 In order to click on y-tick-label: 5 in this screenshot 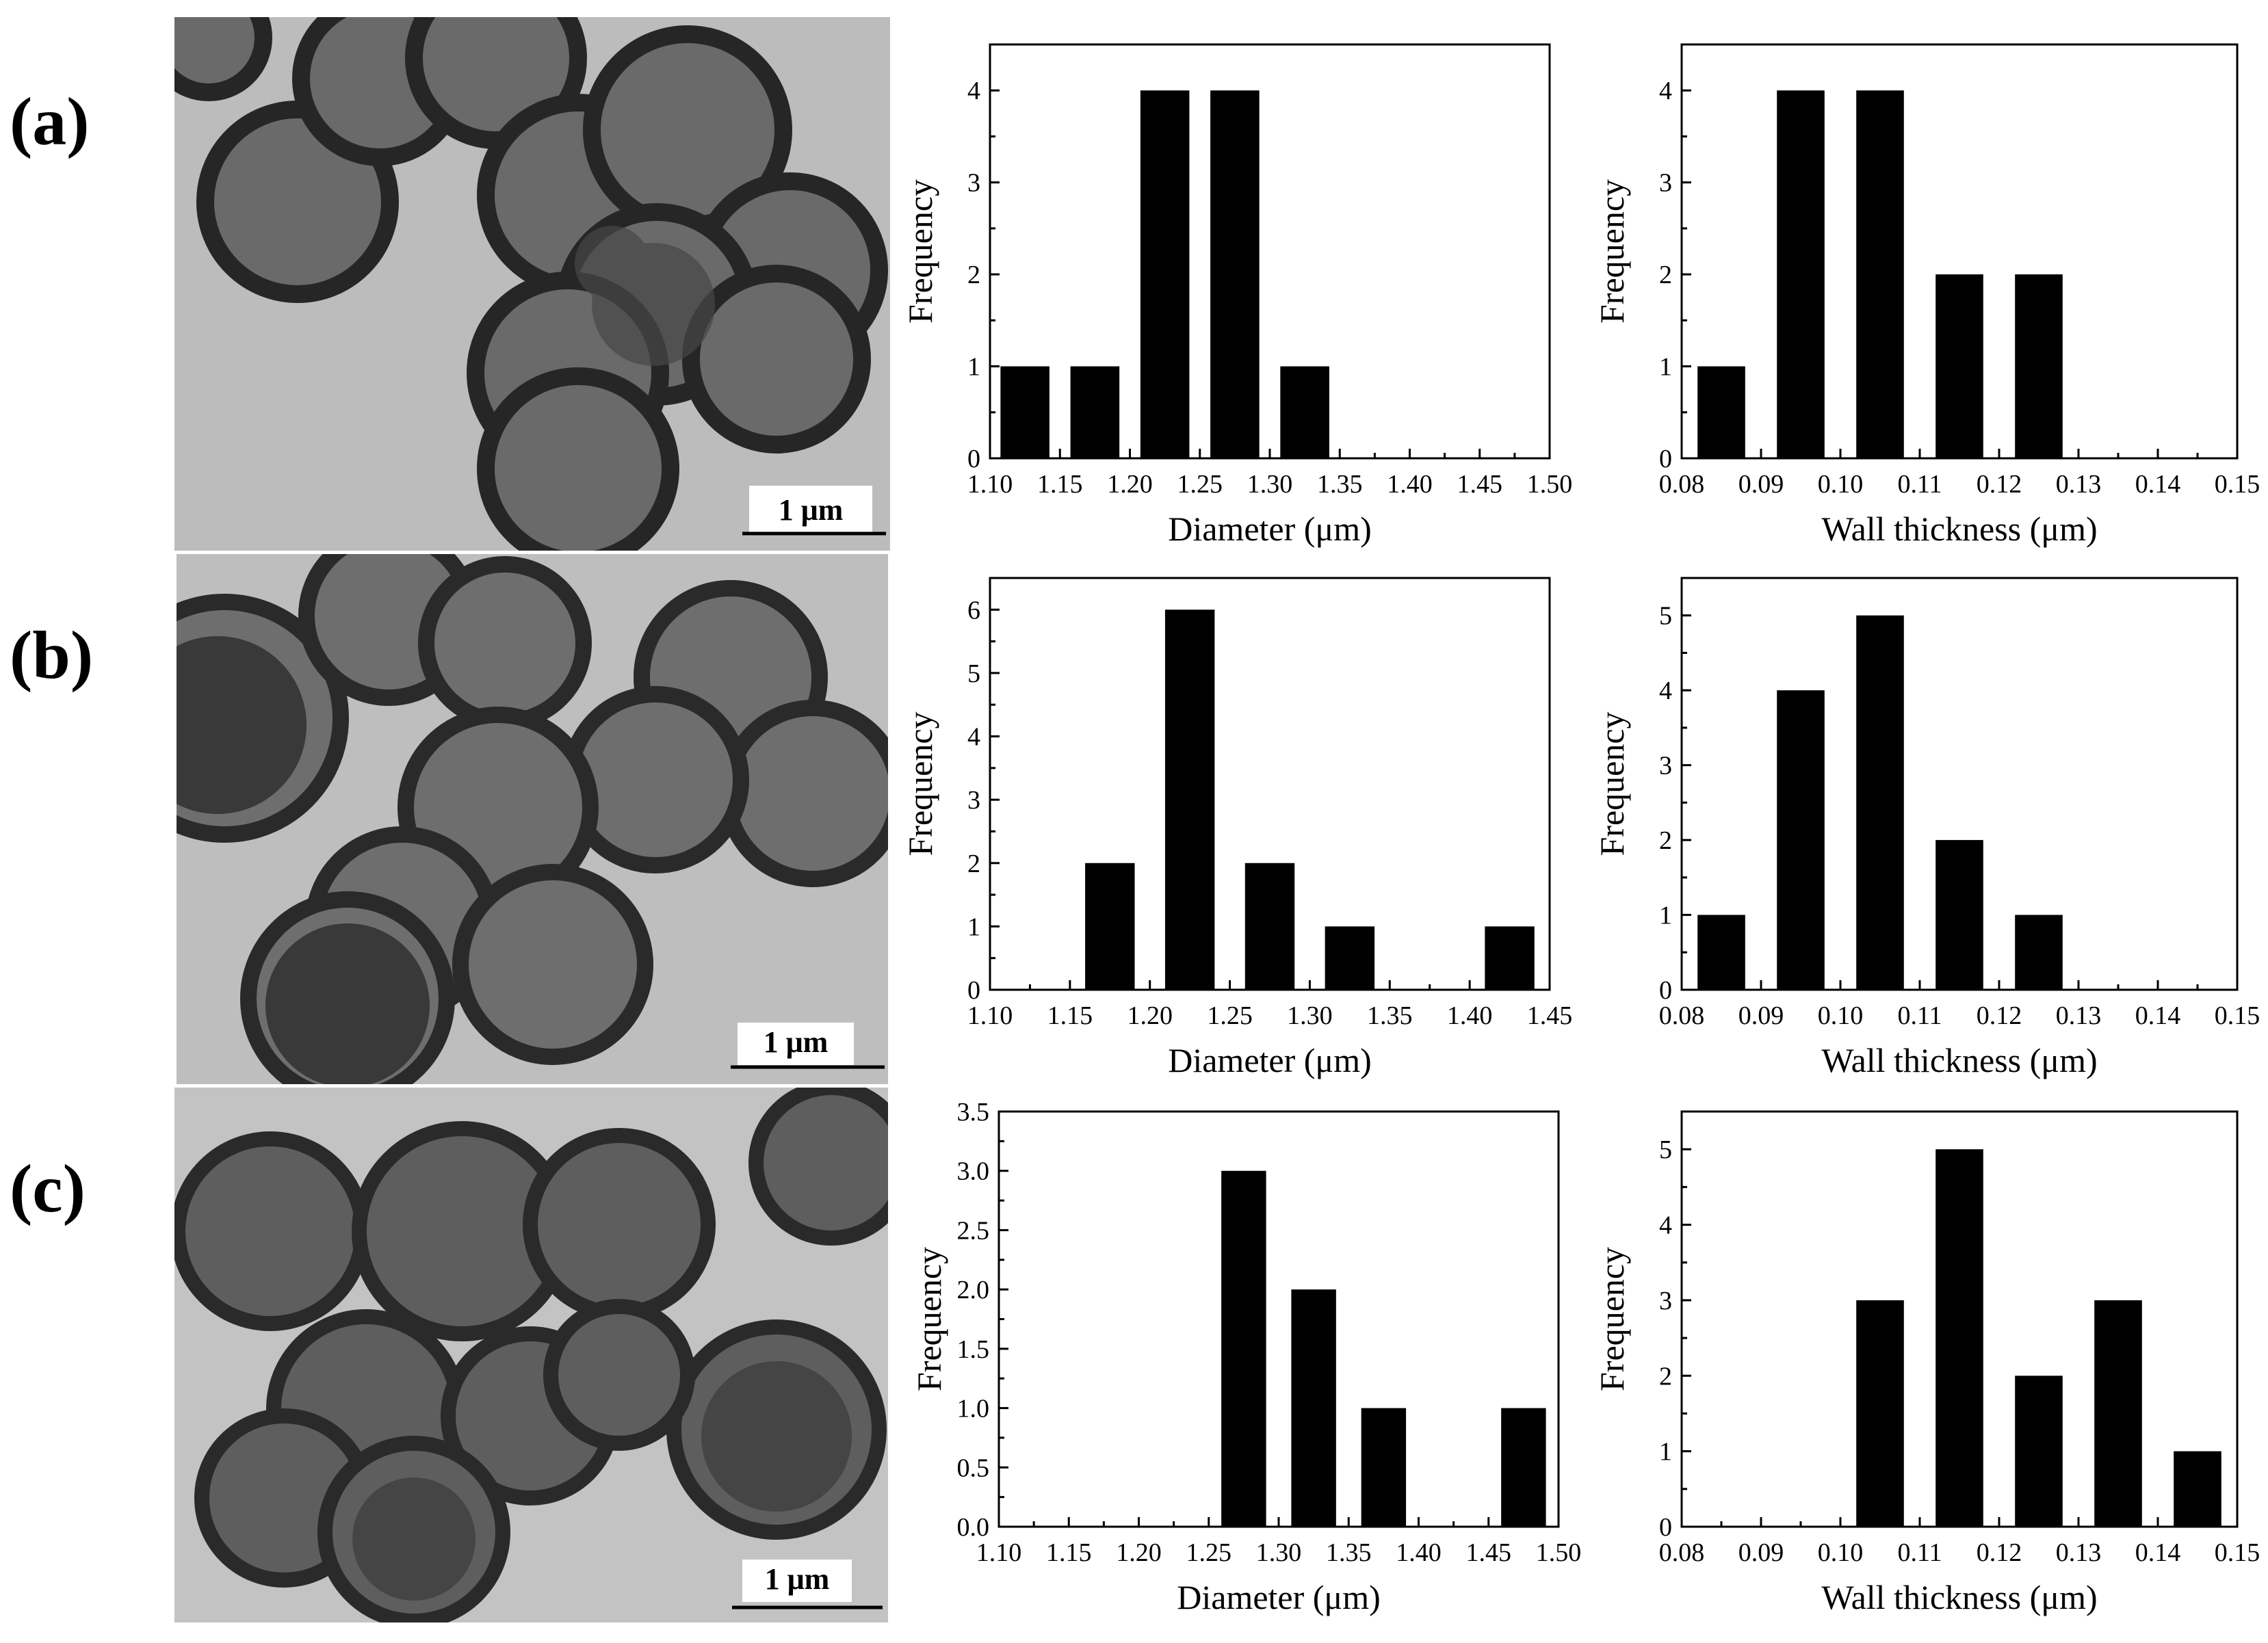, I will do `click(1666, 616)`.